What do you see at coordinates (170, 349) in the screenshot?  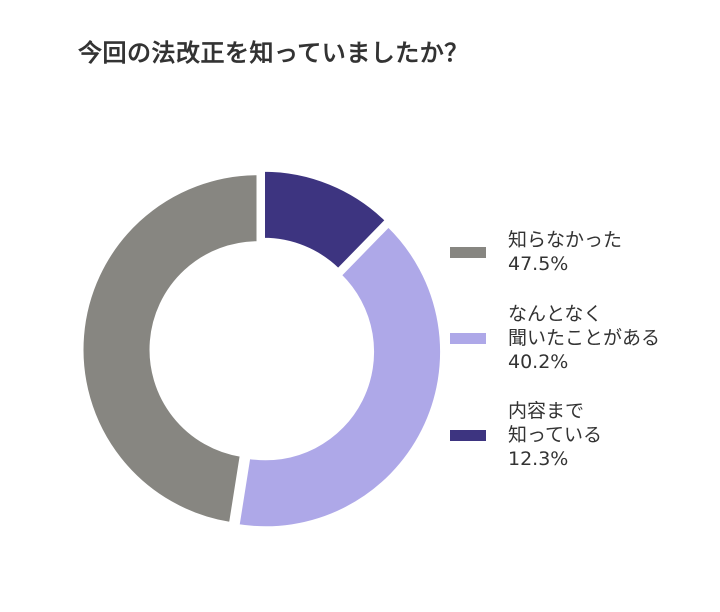 I see `slice-did-not-know` at bounding box center [170, 349].